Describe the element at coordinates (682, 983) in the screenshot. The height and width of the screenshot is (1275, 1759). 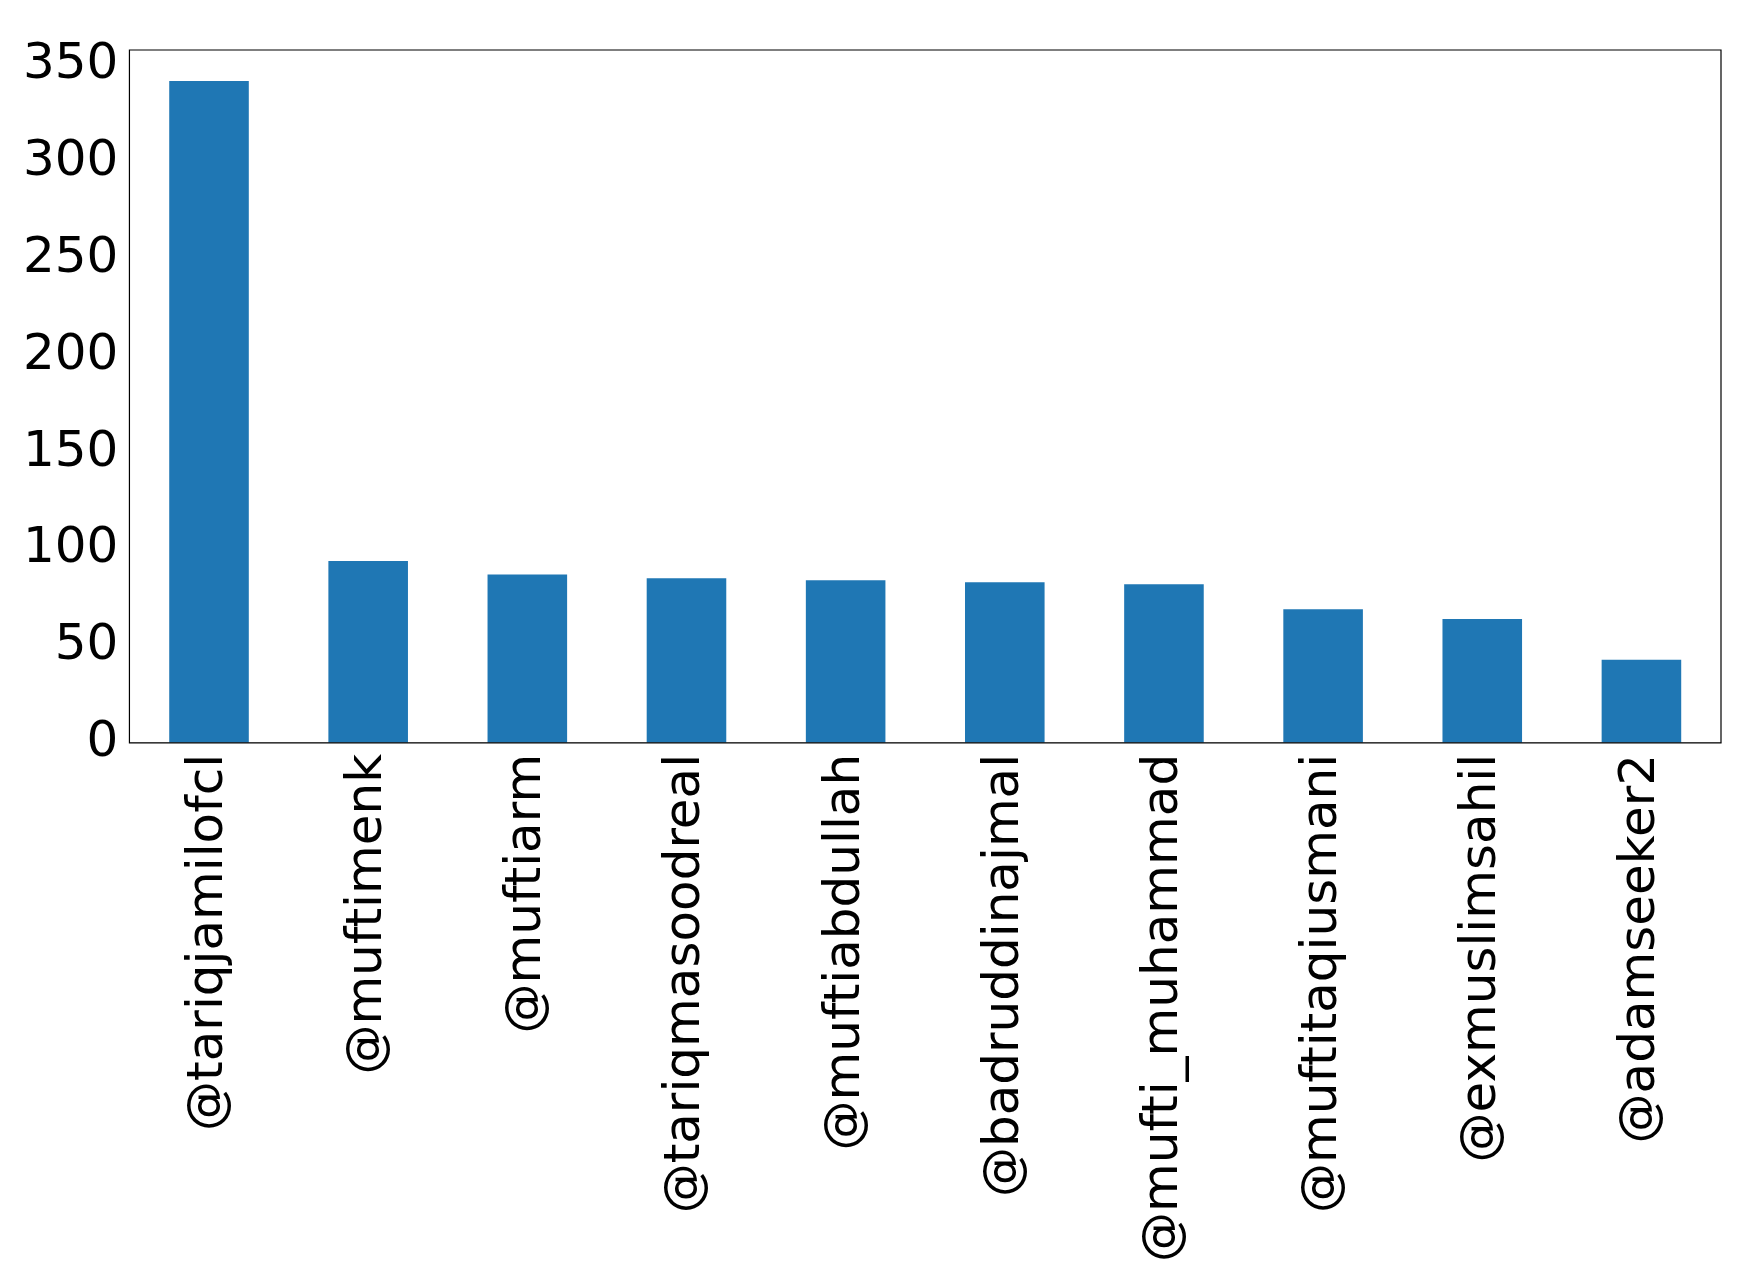
I see `x-tick-label: @tariqmasoodreal` at that location.